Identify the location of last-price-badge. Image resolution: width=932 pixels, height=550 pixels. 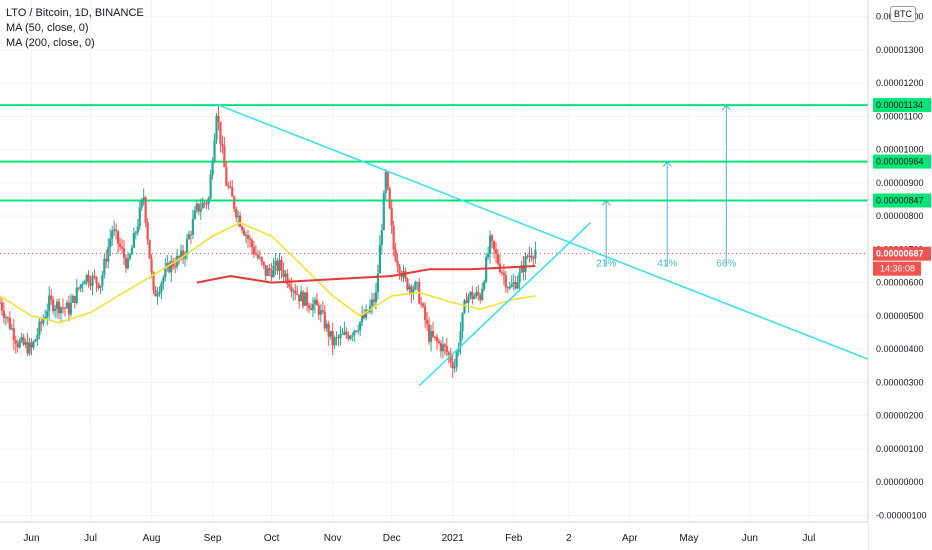
(902, 253).